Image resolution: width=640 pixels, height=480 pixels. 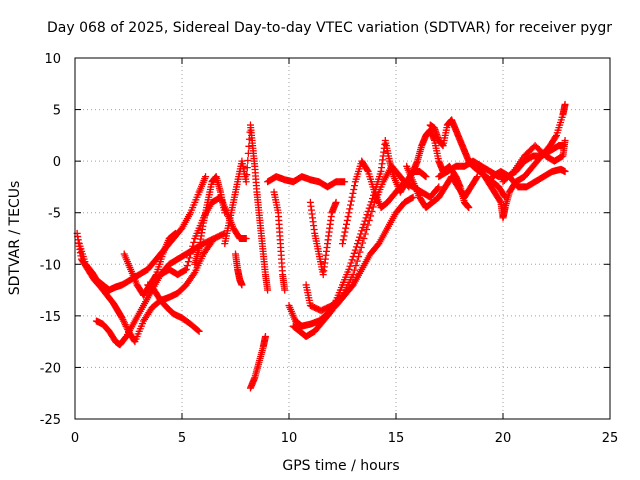 I want to click on series-trace-p, so click(x=357, y=238).